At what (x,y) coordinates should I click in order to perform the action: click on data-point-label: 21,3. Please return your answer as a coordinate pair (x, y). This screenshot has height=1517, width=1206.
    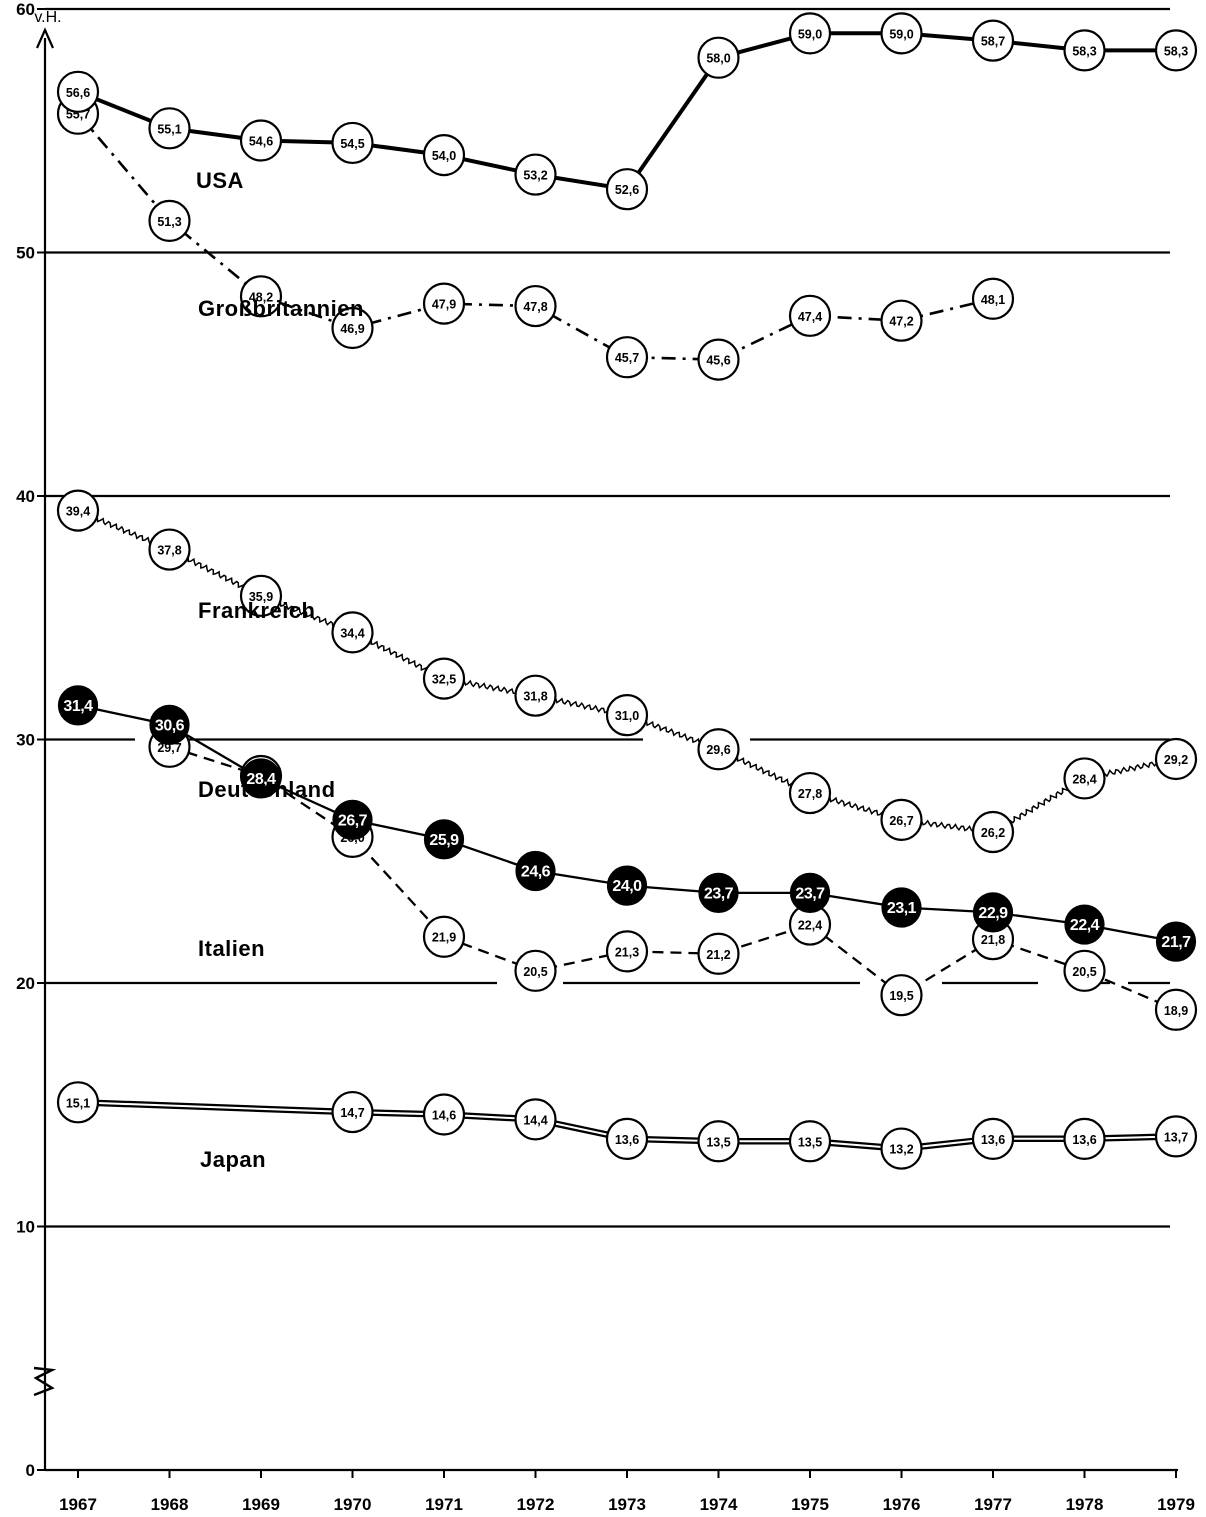
    Looking at the image, I should click on (627, 952).